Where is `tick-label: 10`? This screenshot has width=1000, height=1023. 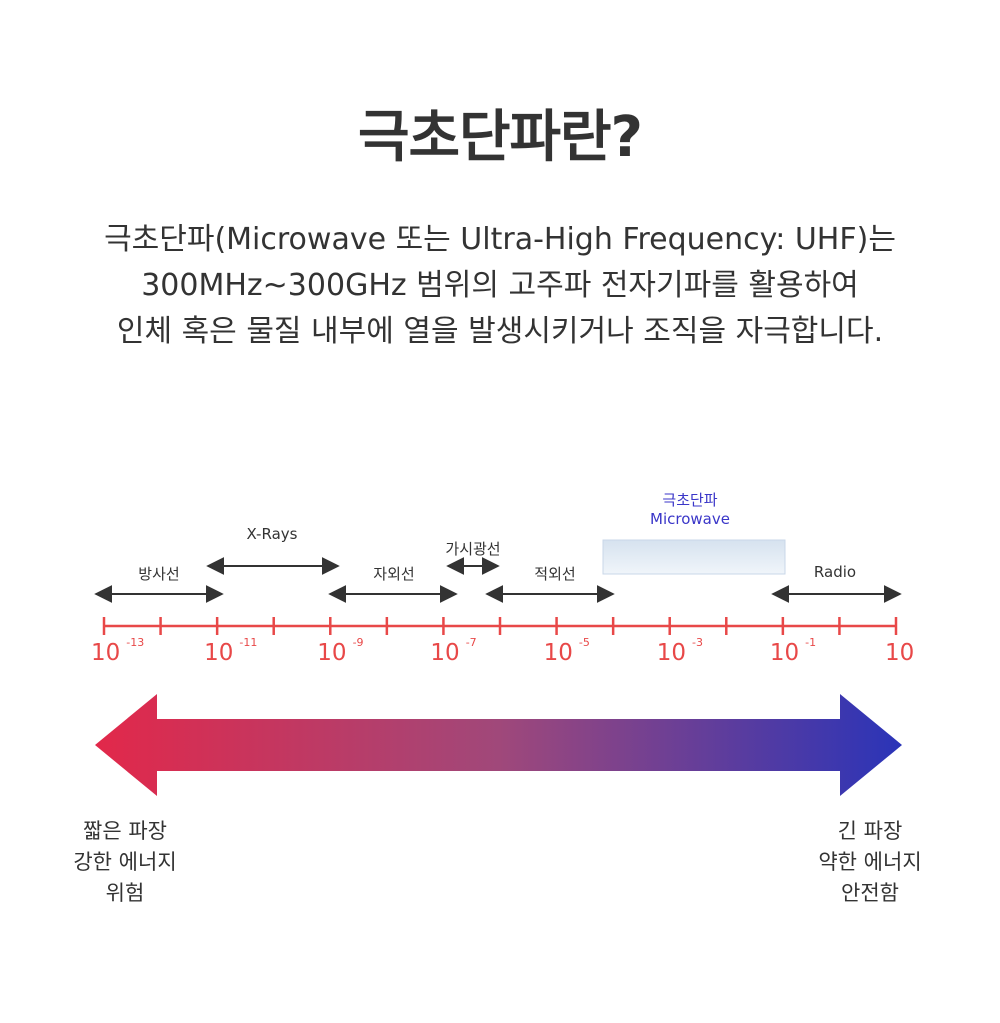
tick-label: 10 is located at coordinates (900, 653).